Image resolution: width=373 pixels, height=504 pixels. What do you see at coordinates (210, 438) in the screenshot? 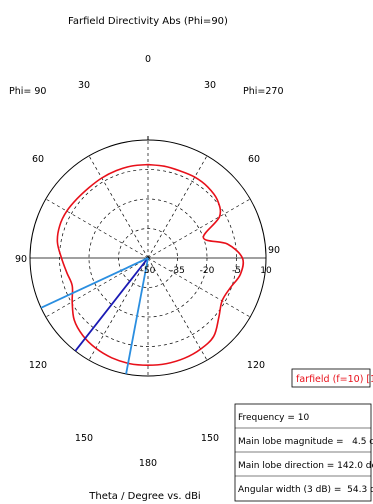
I see `angle-label-150-right: 150` at bounding box center [210, 438].